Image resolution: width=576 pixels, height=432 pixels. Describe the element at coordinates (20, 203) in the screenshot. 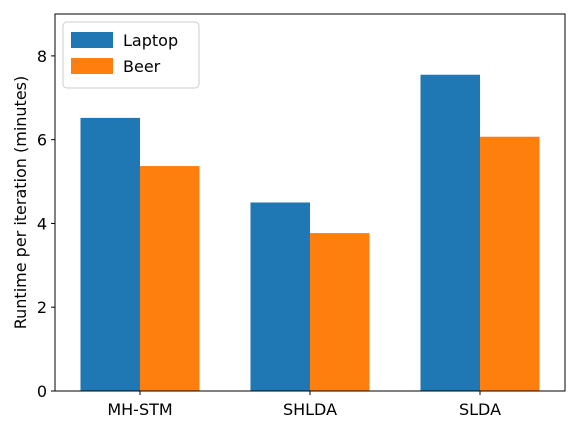

I see `y-axis-label: Runtime per iteration (minutes)` at that location.